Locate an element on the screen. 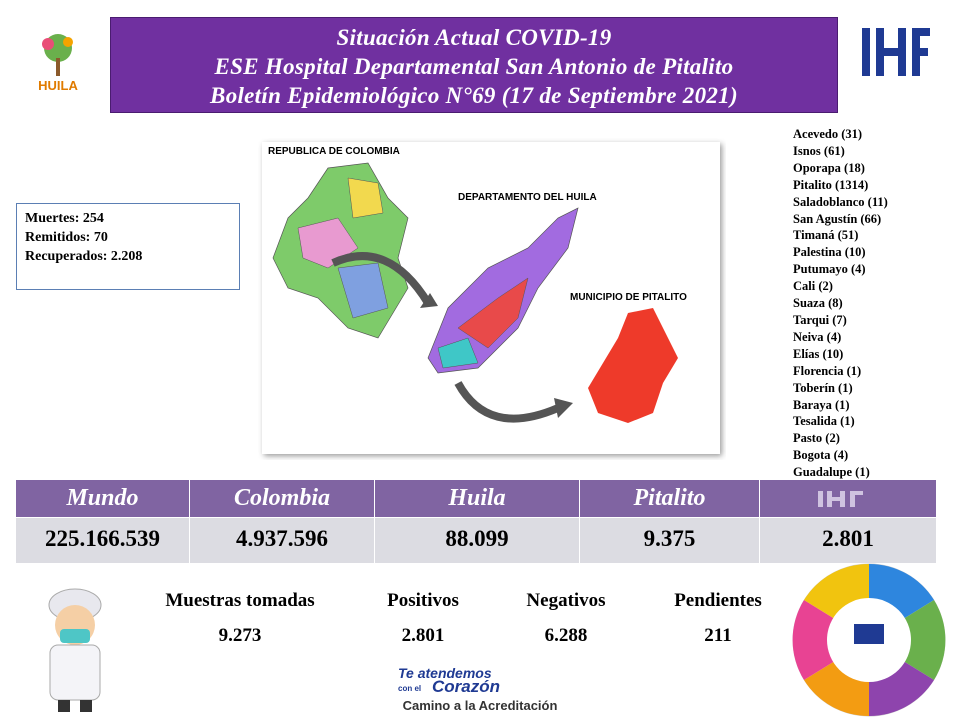  municipality: Oporapa (18) is located at coordinates (829, 167).